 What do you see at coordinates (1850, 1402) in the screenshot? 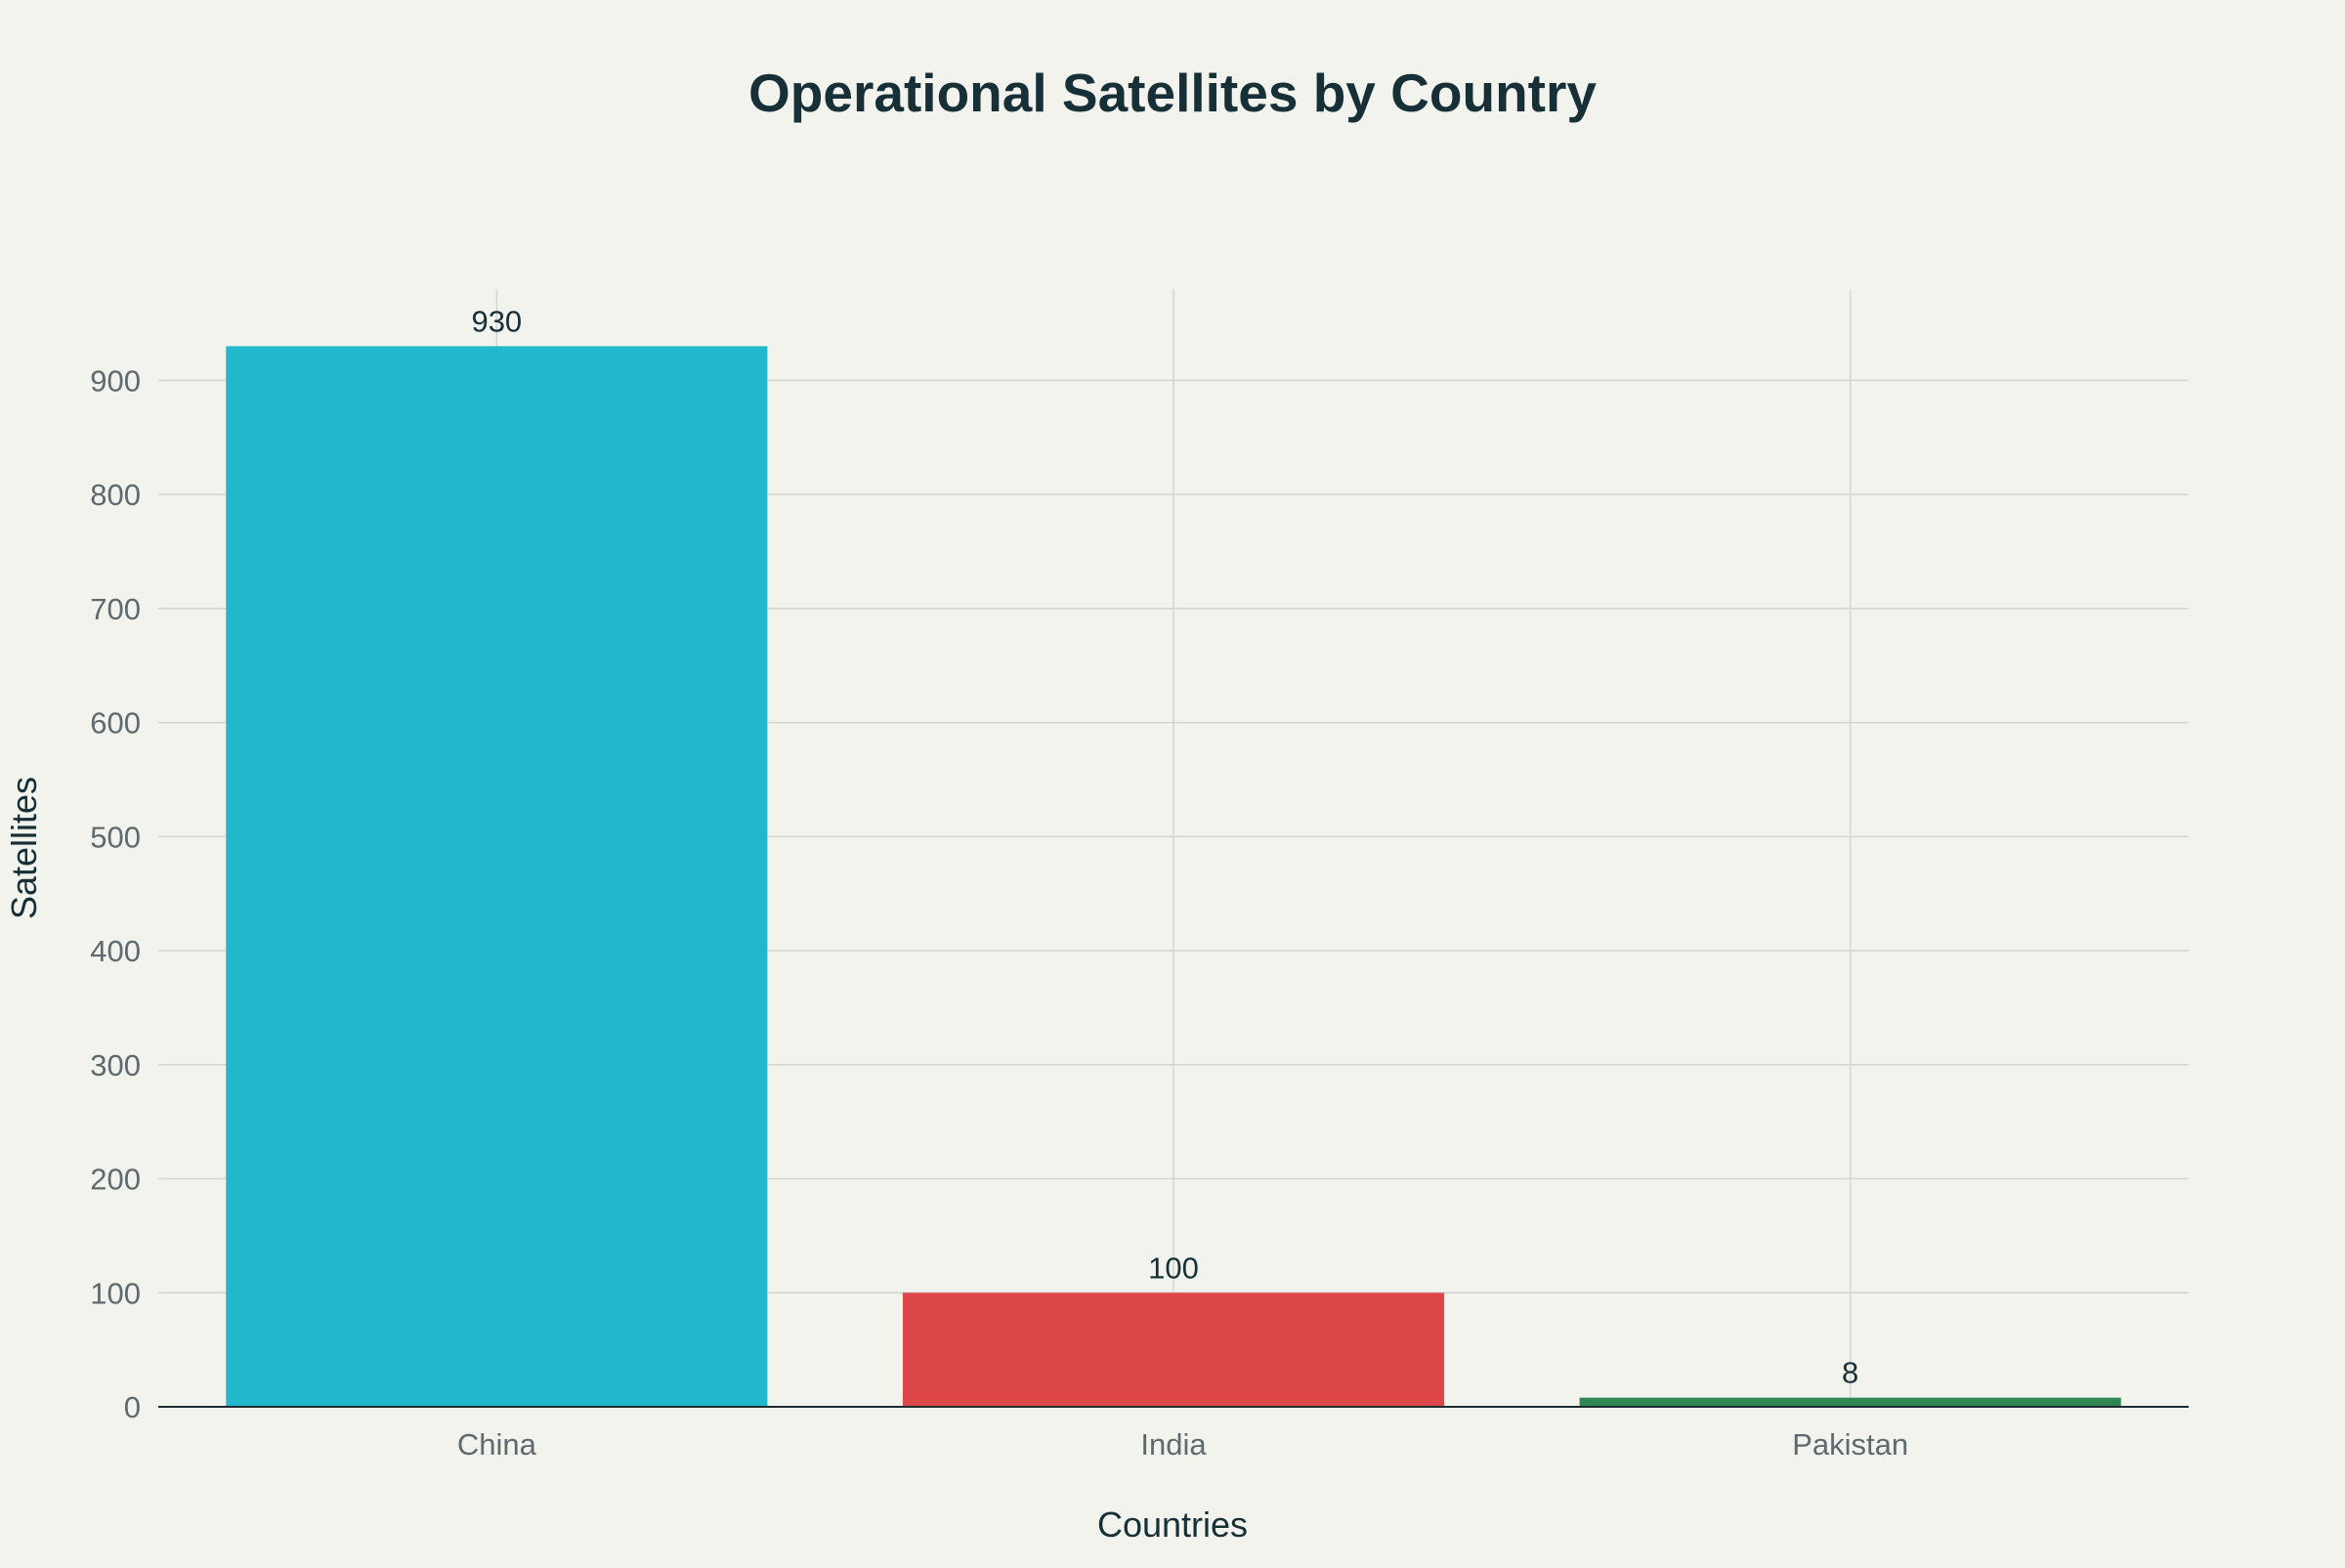
I see `bar-pakistan` at bounding box center [1850, 1402].